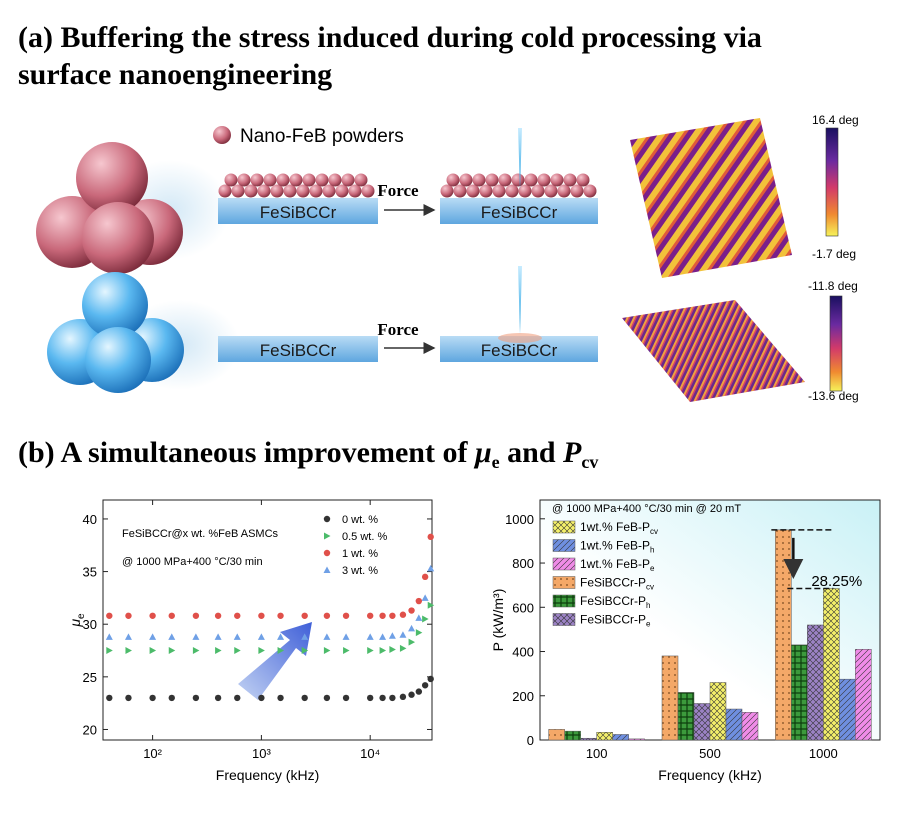  What do you see at coordinates (613, 620) in the screenshot?
I see `legend-label-part: FeSiBCCr-P` at bounding box center [613, 620].